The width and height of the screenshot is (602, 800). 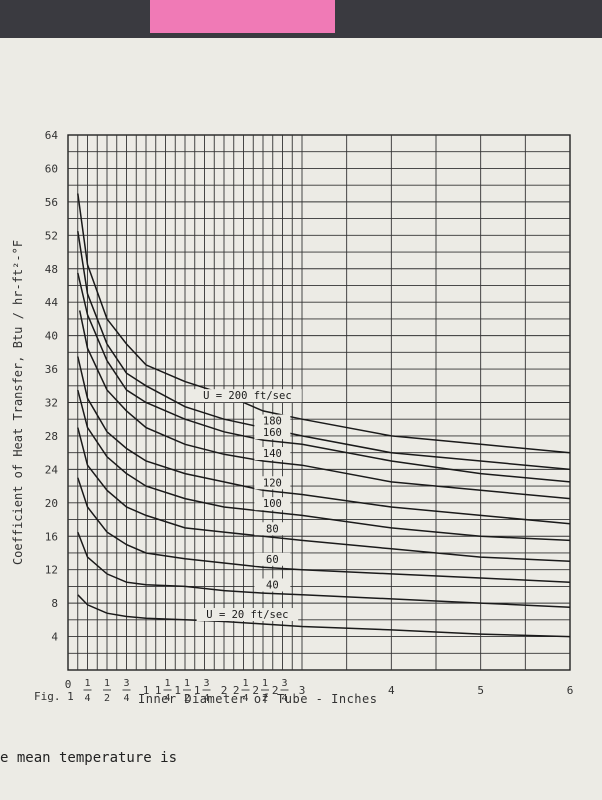 What do you see at coordinates (241, 691) in the screenshot?
I see `x-tick-label: 2¼ 214` at bounding box center [241, 691].